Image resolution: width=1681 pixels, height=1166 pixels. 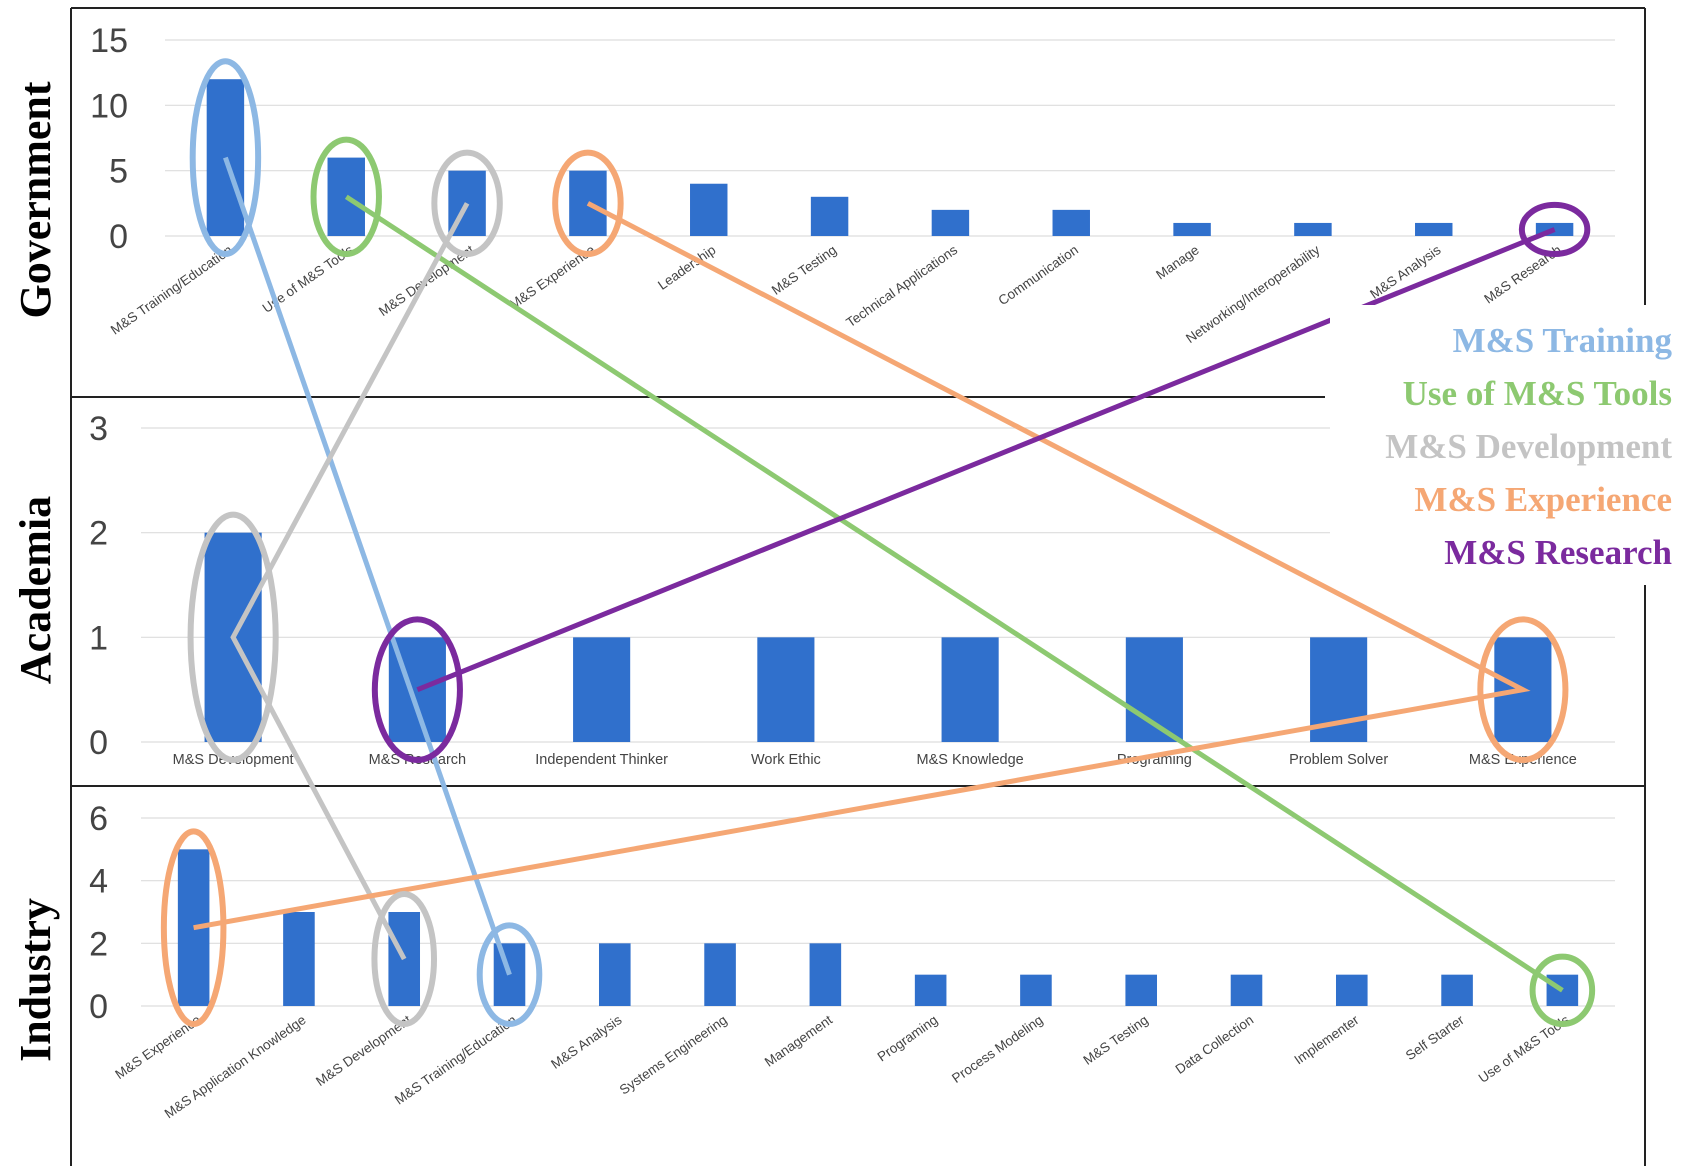 I want to click on government-y-tick-label: 15, so click(x=109, y=41).